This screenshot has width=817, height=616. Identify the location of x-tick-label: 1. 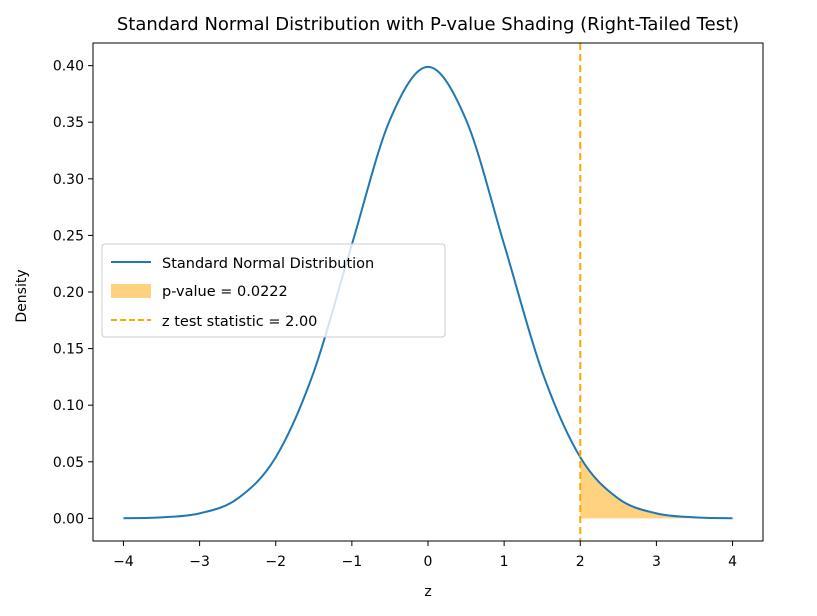
(504, 562).